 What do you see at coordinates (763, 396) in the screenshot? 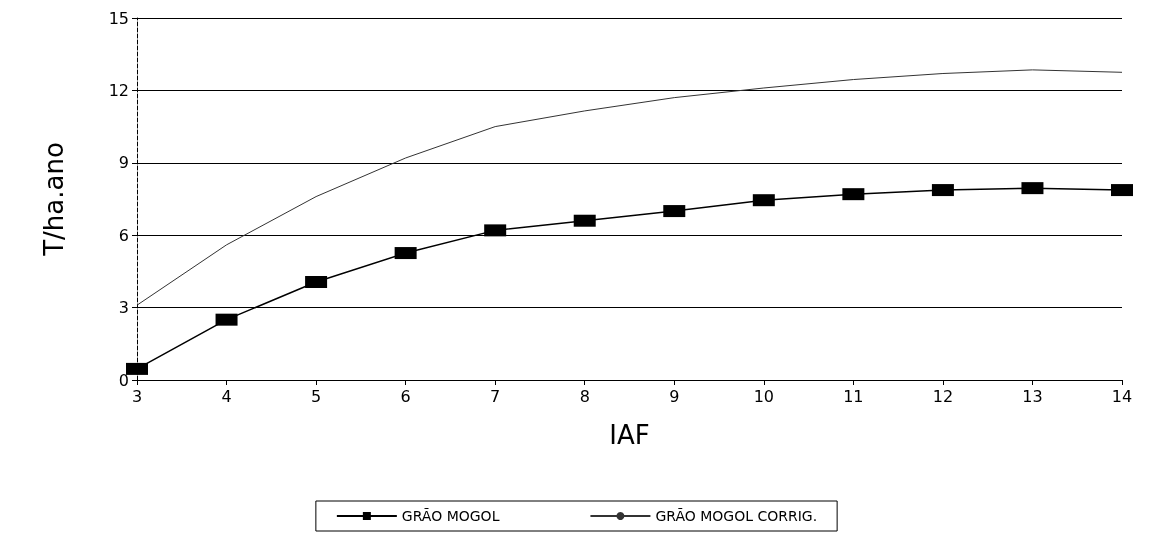
I see `x-tick-label: 10` at bounding box center [763, 396].